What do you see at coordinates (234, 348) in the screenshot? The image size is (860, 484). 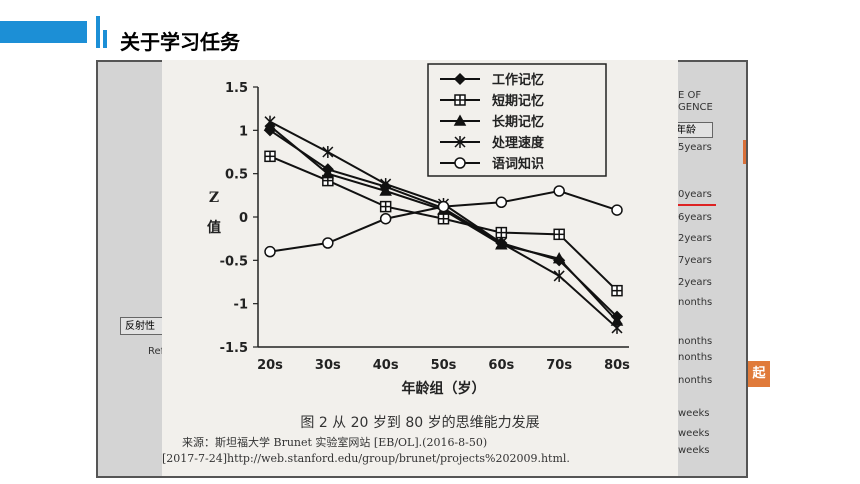 I see `y-tick-label: -1.5` at bounding box center [234, 348].